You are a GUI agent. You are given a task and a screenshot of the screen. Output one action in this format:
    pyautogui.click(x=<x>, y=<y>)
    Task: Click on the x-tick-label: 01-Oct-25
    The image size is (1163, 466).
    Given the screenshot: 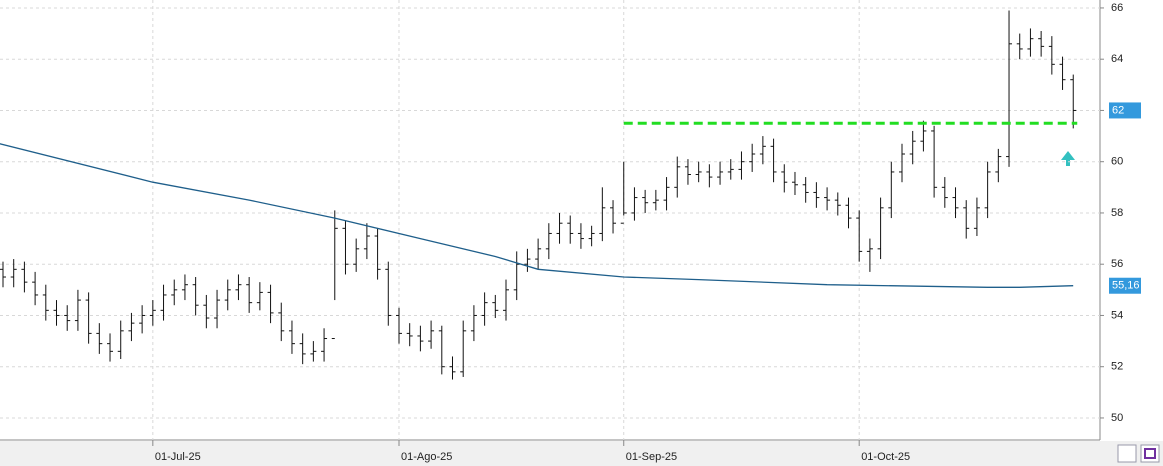 What is the action you would take?
    pyautogui.click(x=885, y=457)
    